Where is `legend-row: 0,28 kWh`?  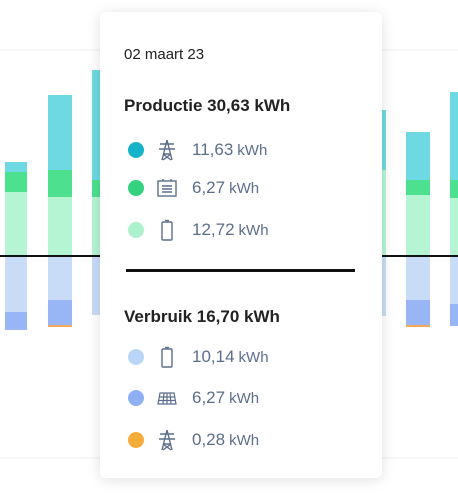 legend-row: 0,28 kWh is located at coordinates (193, 440).